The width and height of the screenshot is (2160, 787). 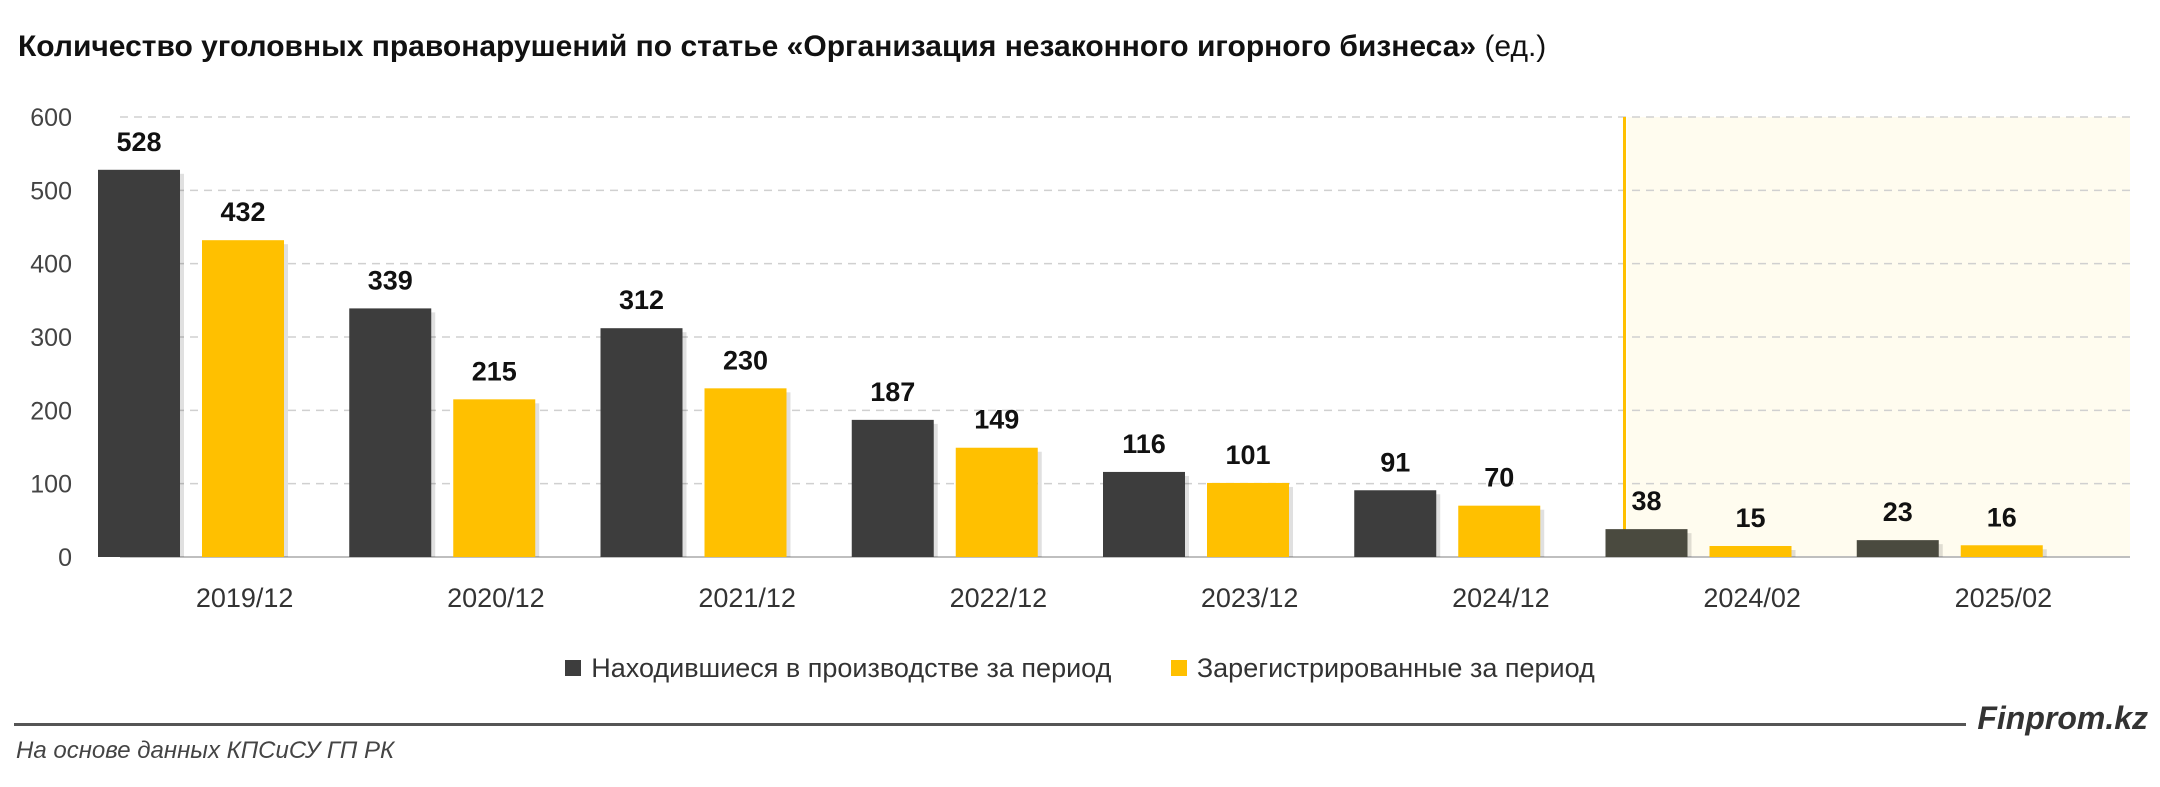 What do you see at coordinates (51, 338) in the screenshot?
I see `y-tick-label: 300` at bounding box center [51, 338].